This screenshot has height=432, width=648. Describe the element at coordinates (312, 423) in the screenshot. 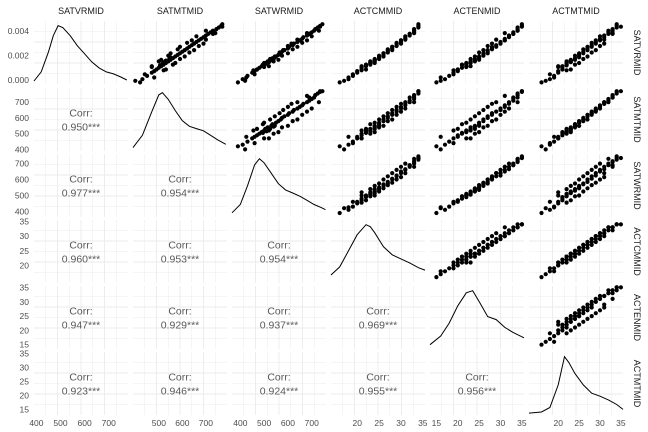

I see `x-tick-label: 700` at that location.